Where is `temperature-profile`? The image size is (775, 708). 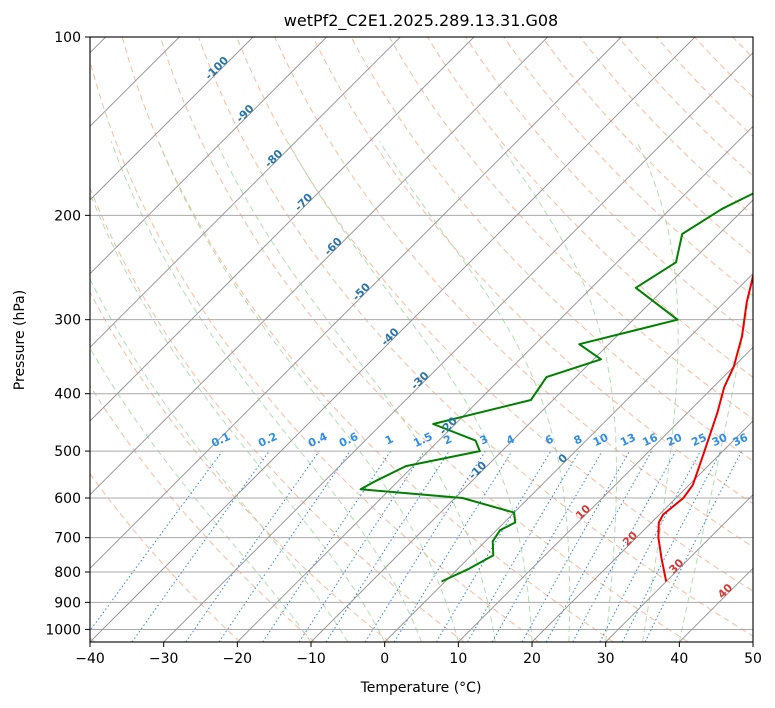 temperature-profile is located at coordinates (705, 426).